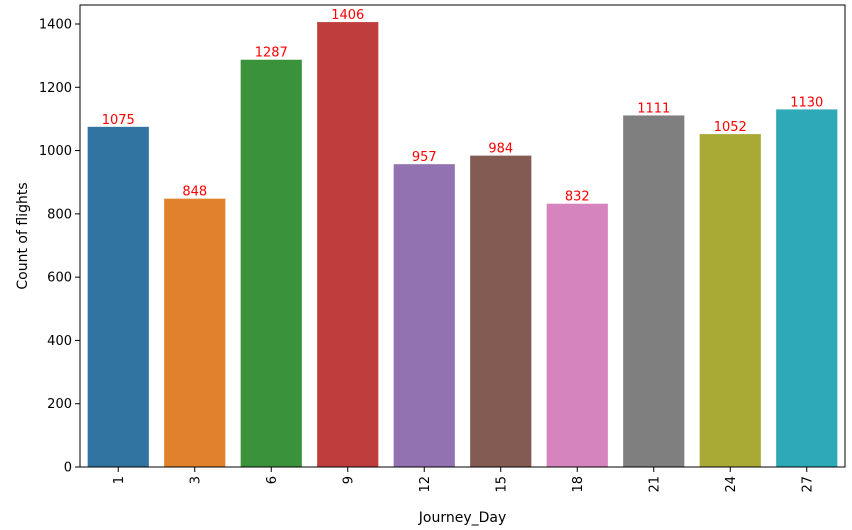  What do you see at coordinates (55, 151) in the screenshot?
I see `y-tick-label: 1000` at bounding box center [55, 151].